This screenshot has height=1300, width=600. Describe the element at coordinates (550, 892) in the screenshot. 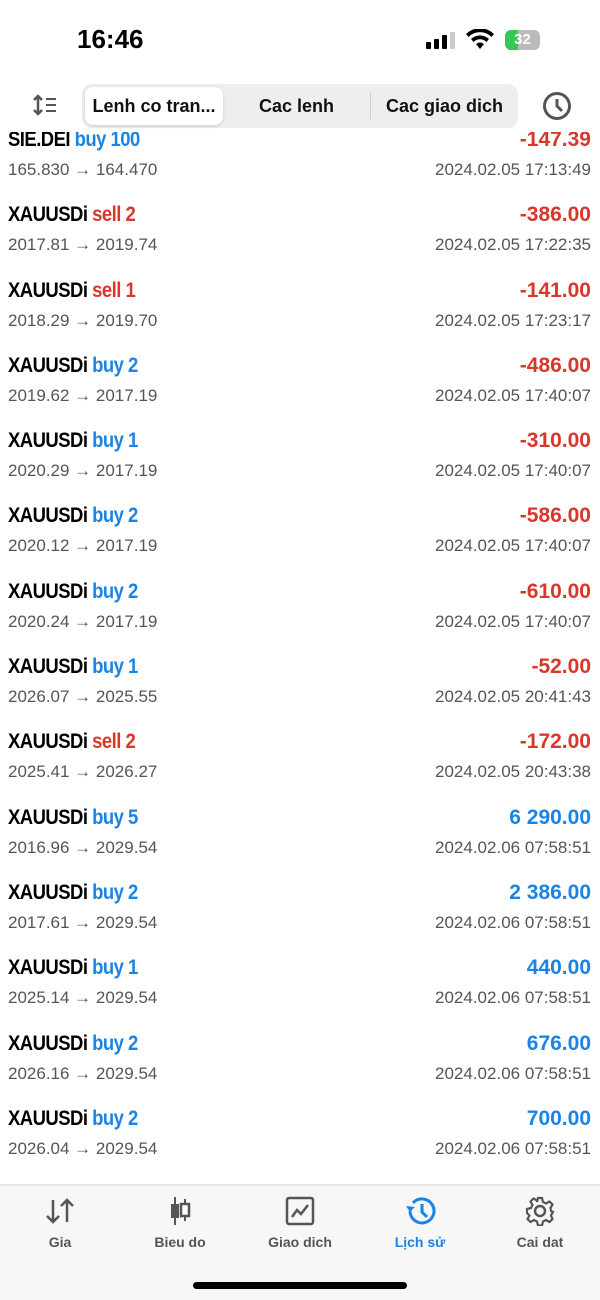

I see `deal-profit: 2 386.00` at that location.